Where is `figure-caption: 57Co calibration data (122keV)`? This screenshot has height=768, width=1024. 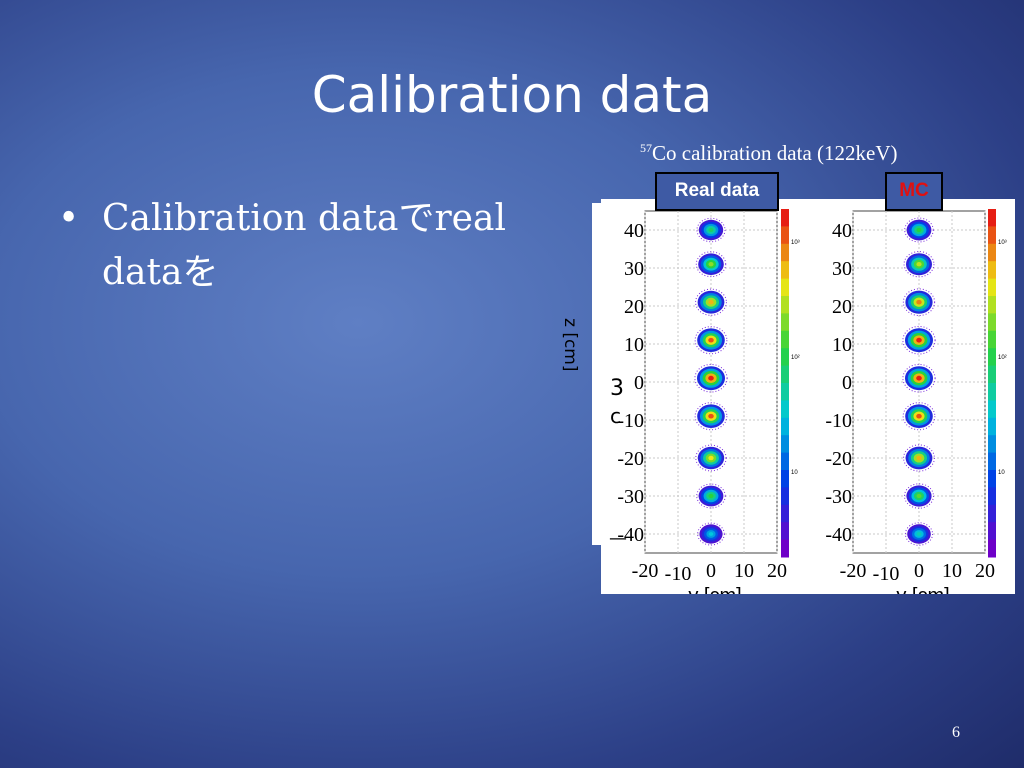 figure-caption: 57Co calibration data (122keV) is located at coordinates (769, 153).